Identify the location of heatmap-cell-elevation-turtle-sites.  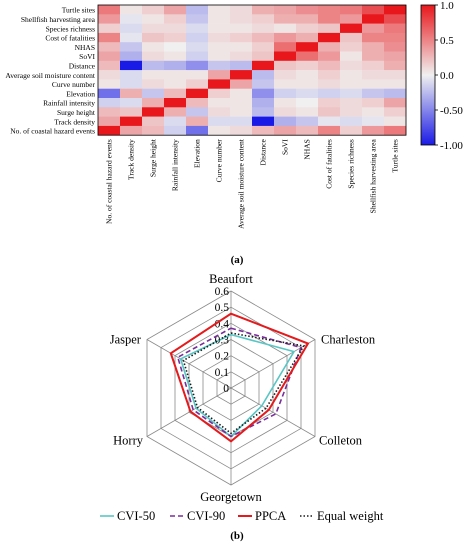
(395, 93).